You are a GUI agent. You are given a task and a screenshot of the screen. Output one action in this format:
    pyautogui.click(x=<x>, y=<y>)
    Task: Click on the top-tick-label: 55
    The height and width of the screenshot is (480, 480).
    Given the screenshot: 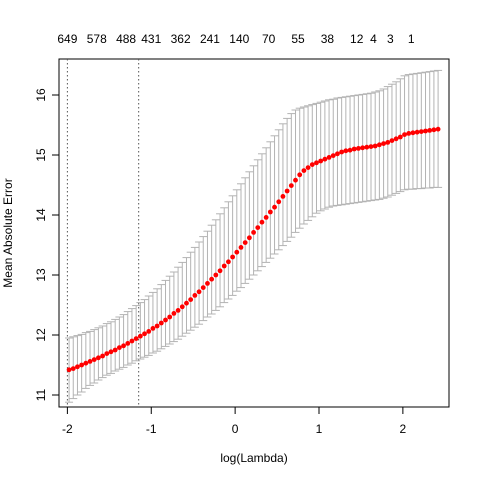 What is the action you would take?
    pyautogui.click(x=298, y=39)
    